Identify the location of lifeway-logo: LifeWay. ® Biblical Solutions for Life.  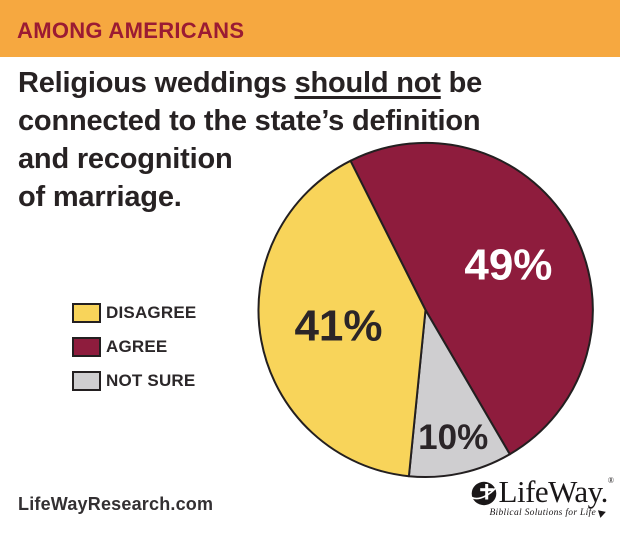
(542, 496).